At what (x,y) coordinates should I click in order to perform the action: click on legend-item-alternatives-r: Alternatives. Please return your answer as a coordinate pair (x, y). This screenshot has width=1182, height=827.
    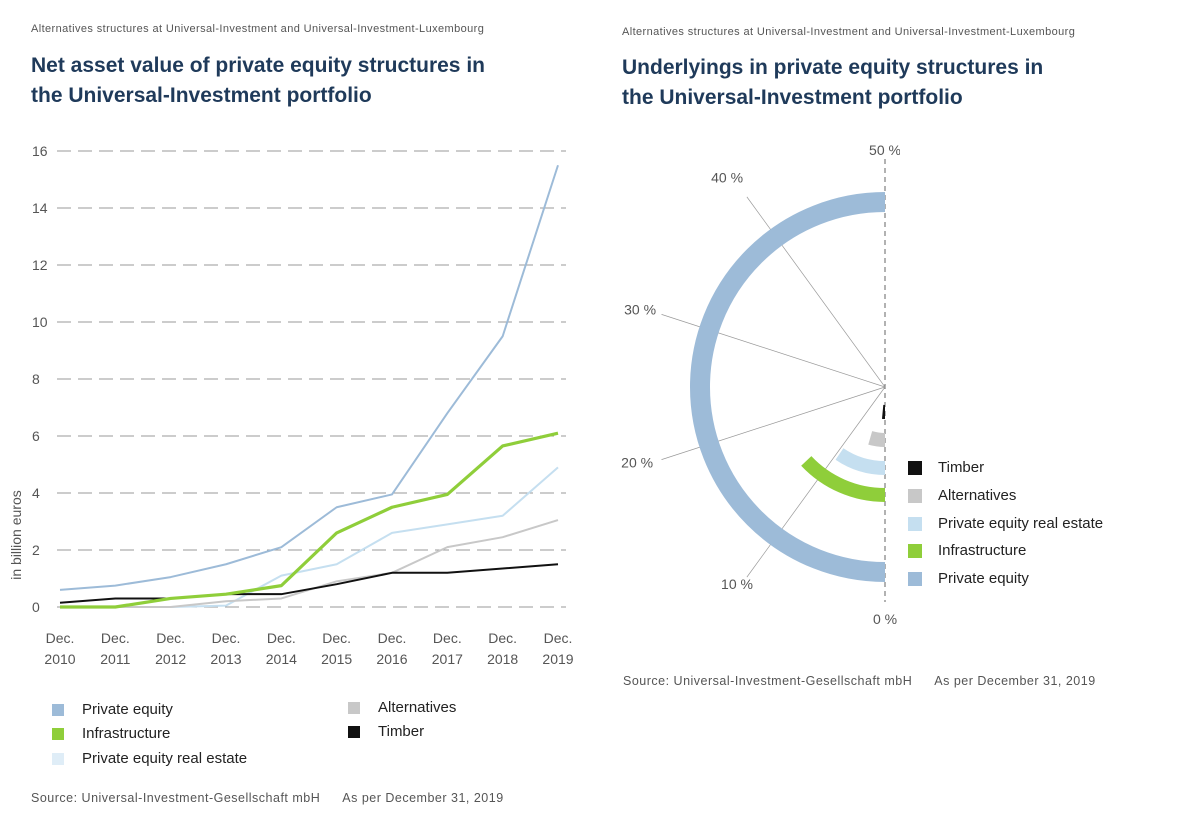
    Looking at the image, I should click on (962, 495).